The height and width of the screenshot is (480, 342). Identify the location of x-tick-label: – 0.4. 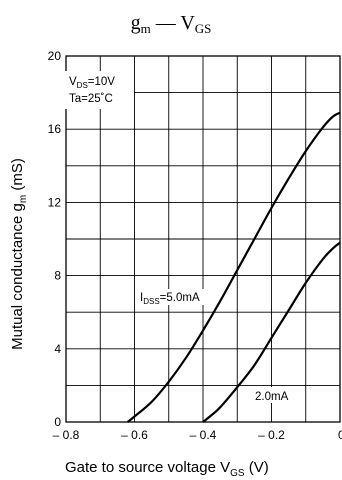
(203, 435).